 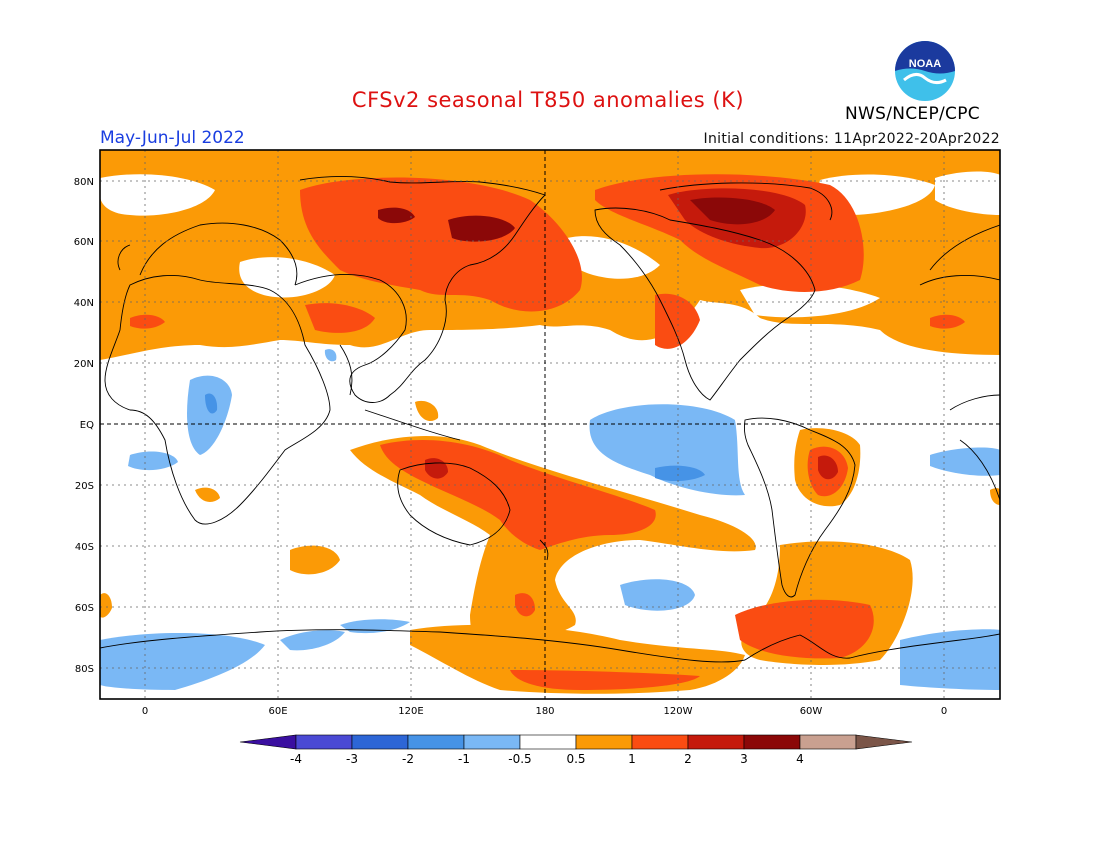 I want to click on lon-label: 60W, so click(x=811, y=711).